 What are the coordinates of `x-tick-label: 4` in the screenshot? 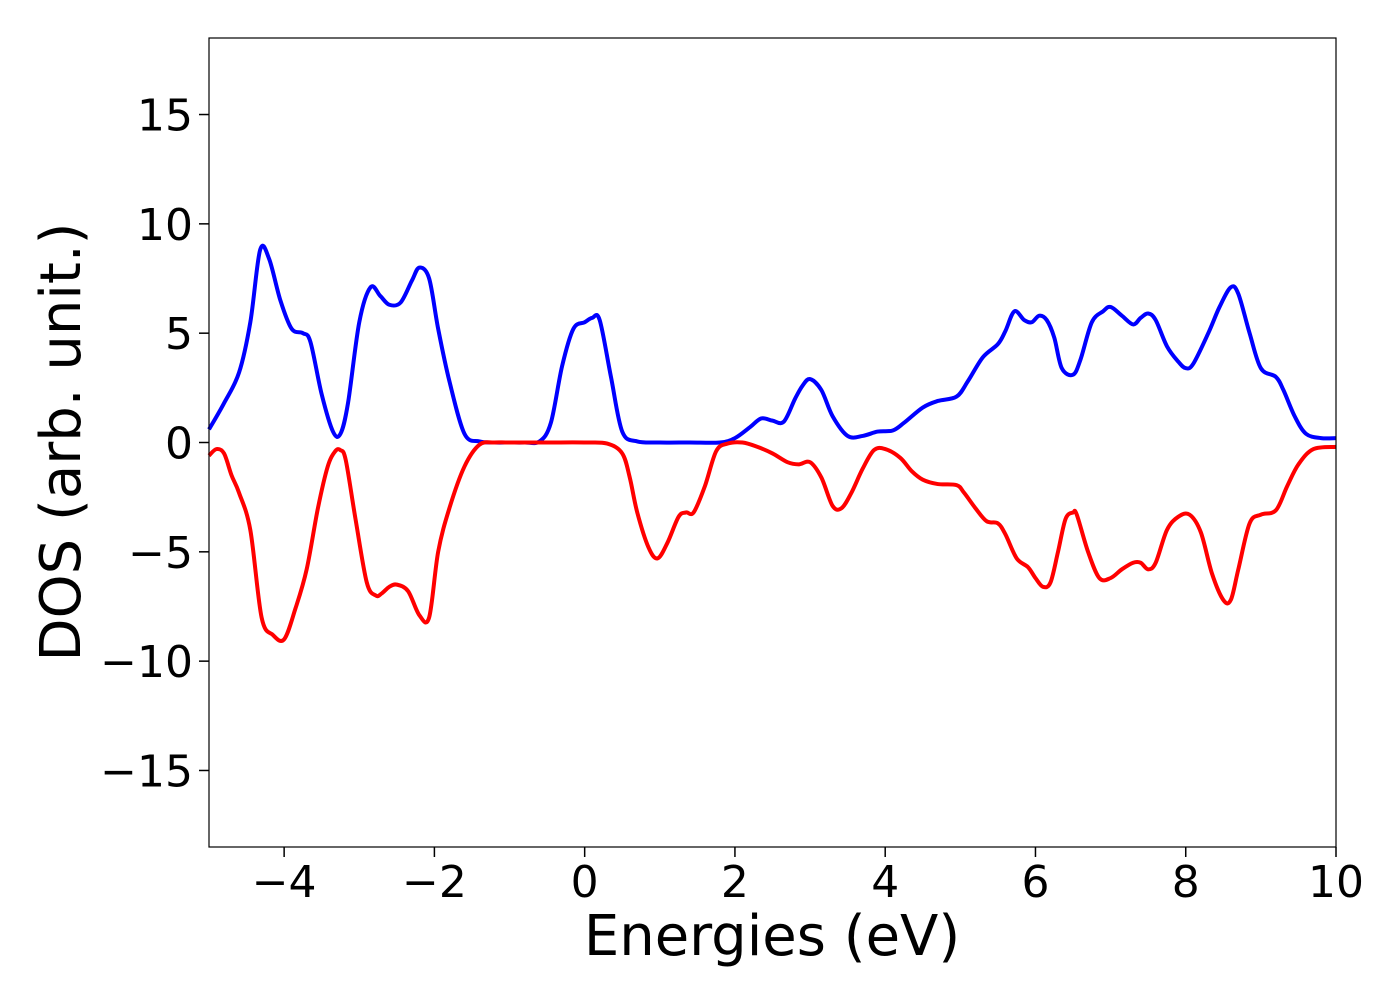 It's located at (885, 882).